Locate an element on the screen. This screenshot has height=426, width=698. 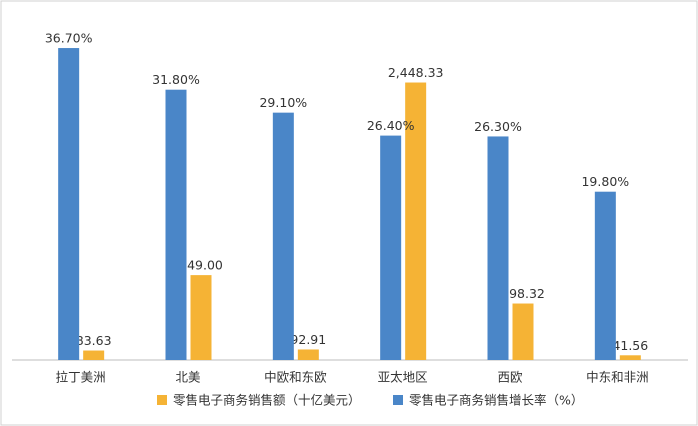
data-label: 2,448.33 is located at coordinates (416, 72).